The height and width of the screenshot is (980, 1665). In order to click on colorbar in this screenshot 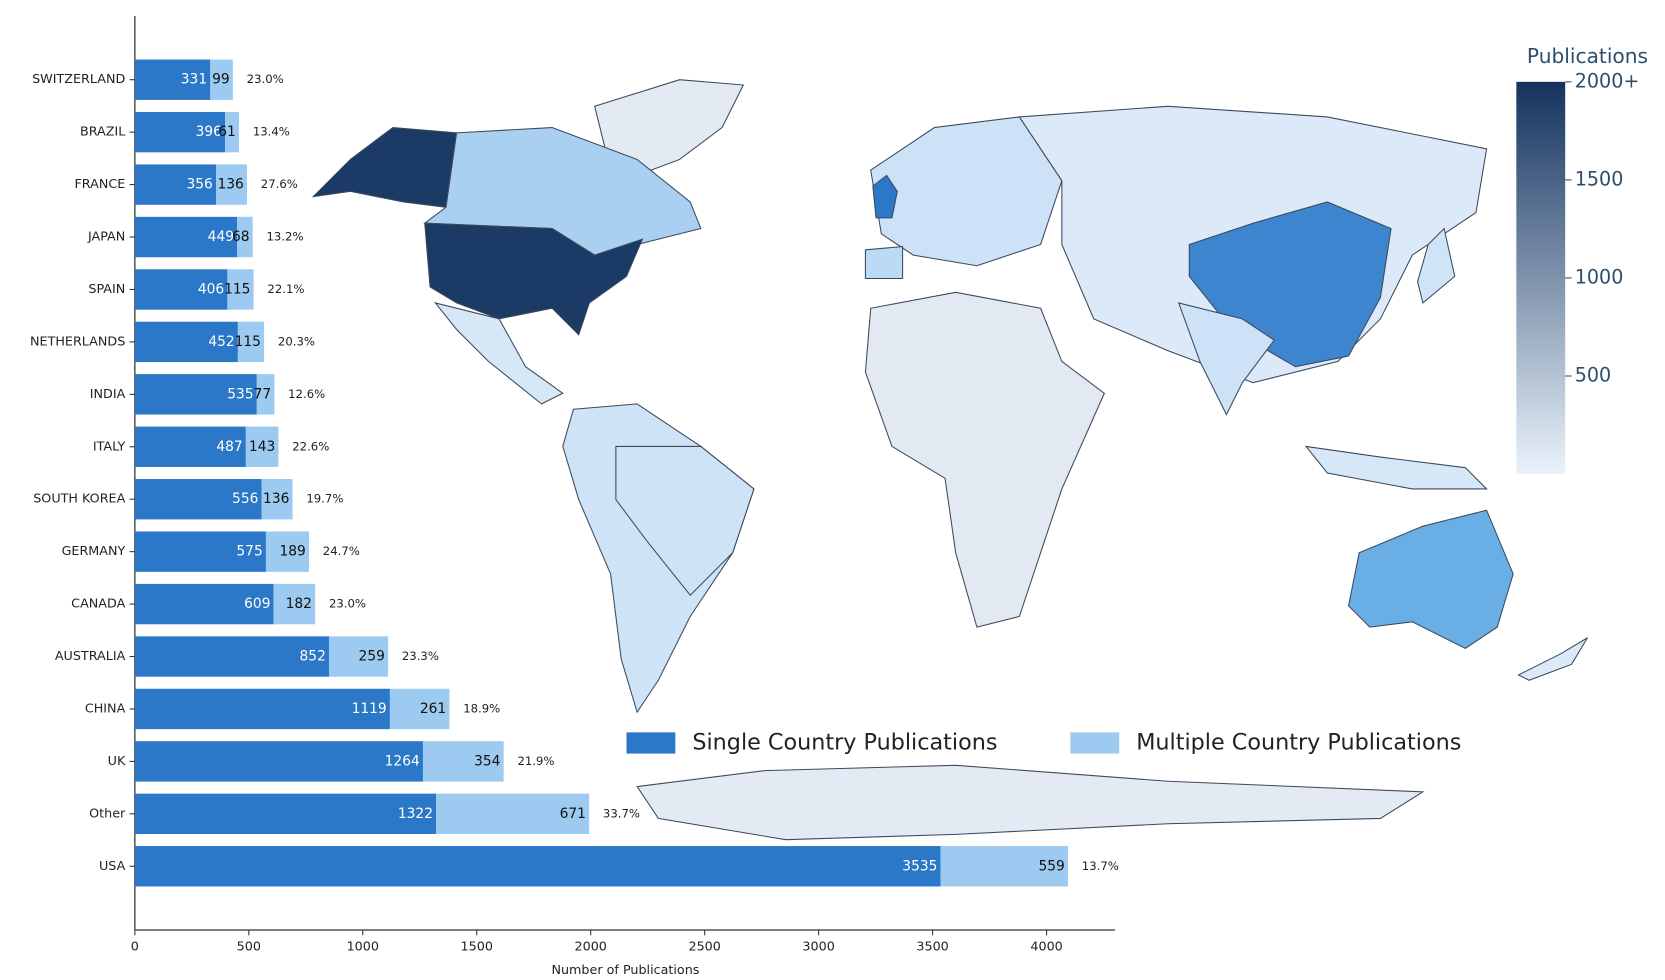, I will do `click(1541, 278)`.